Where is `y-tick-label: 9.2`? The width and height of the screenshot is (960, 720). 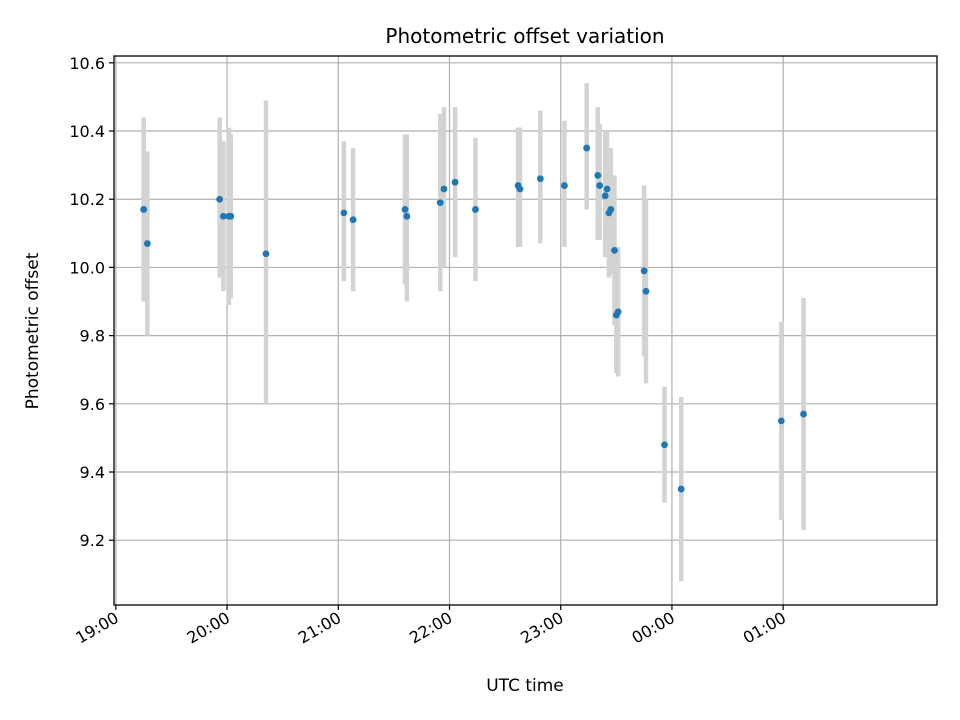 y-tick-label: 9.2 is located at coordinates (92, 540).